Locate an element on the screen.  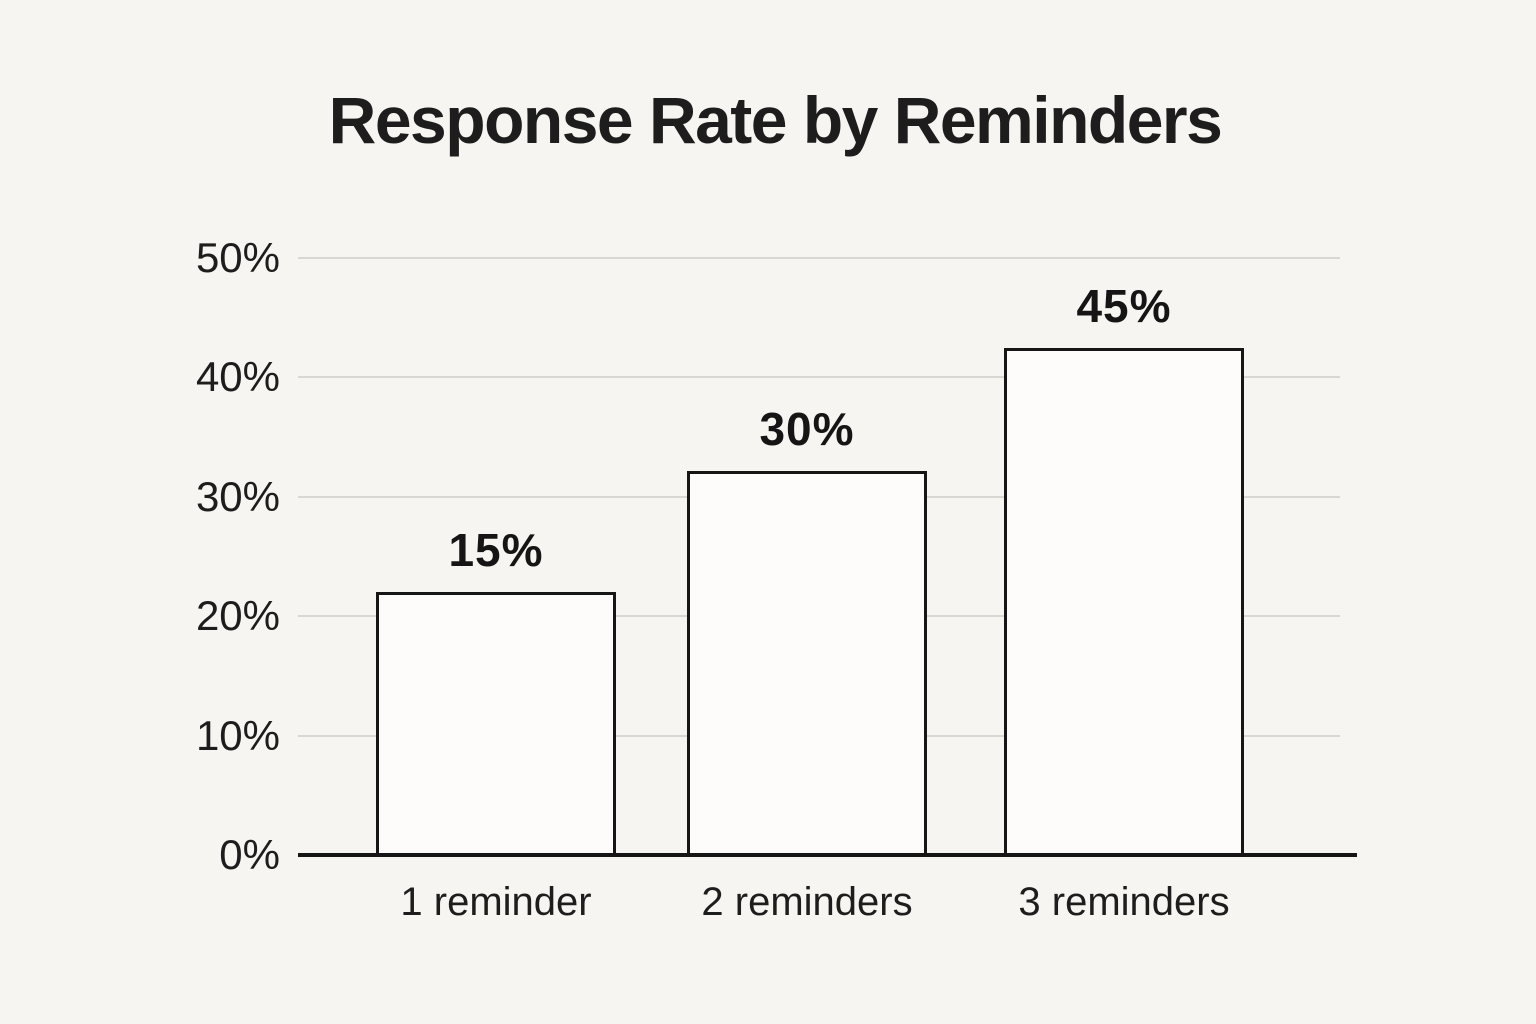
y-tick-label: 10% is located at coordinates (237, 735).